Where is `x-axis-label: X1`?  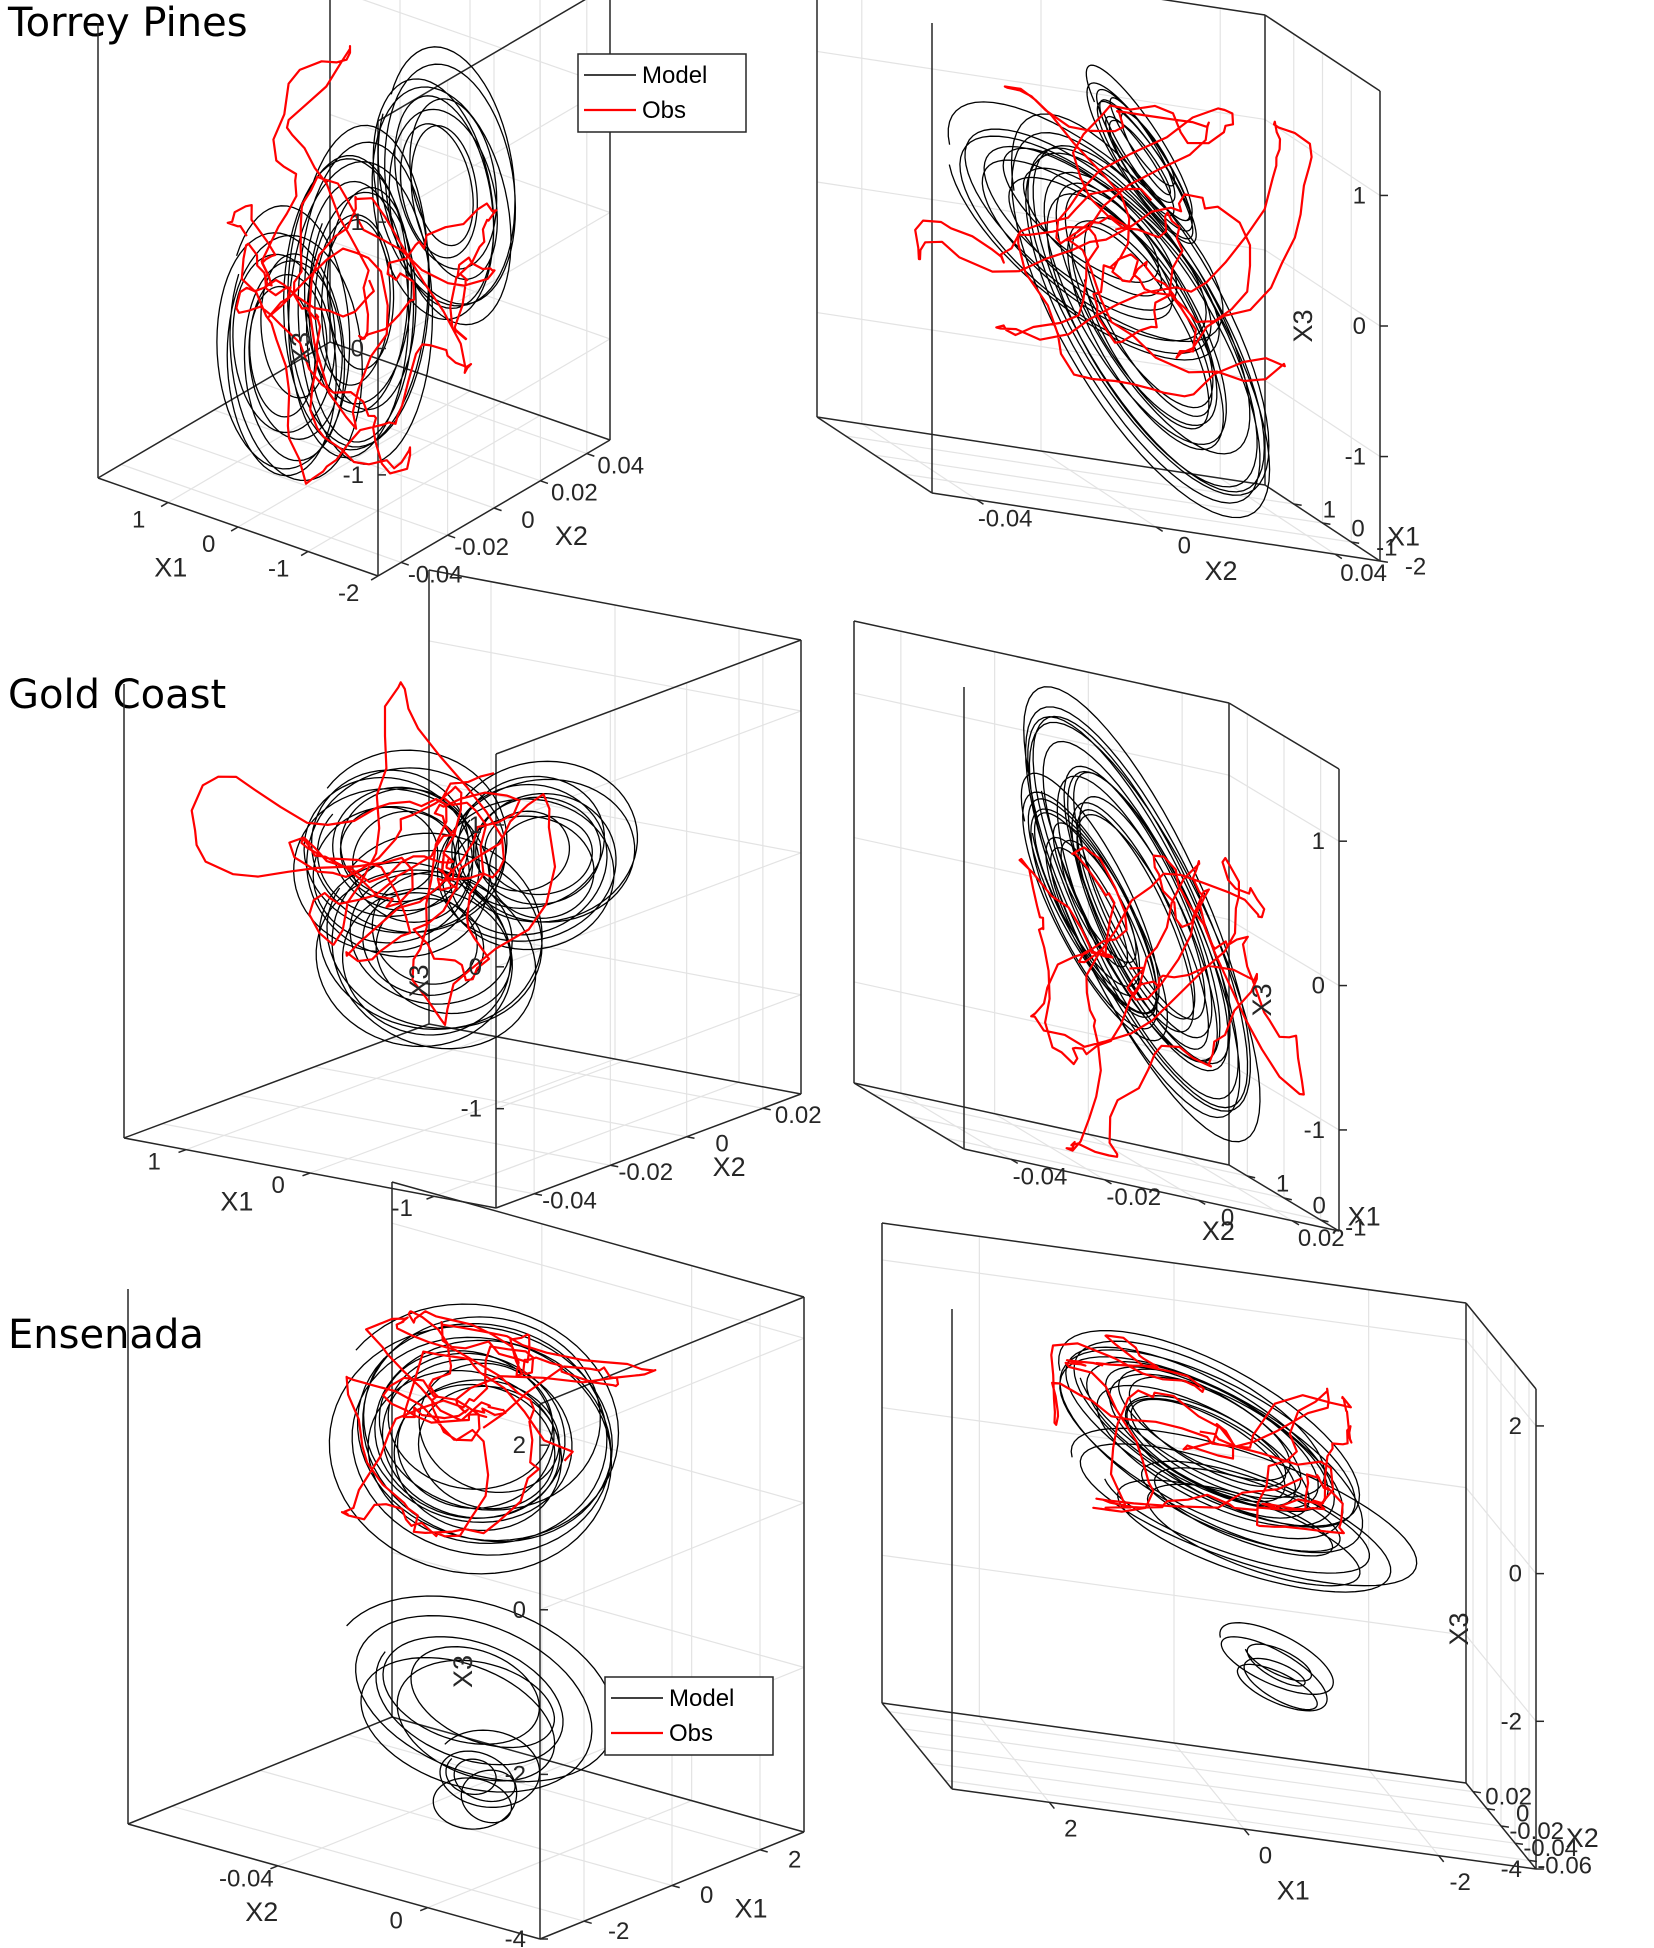 x-axis-label: X1 is located at coordinates (236, 1201).